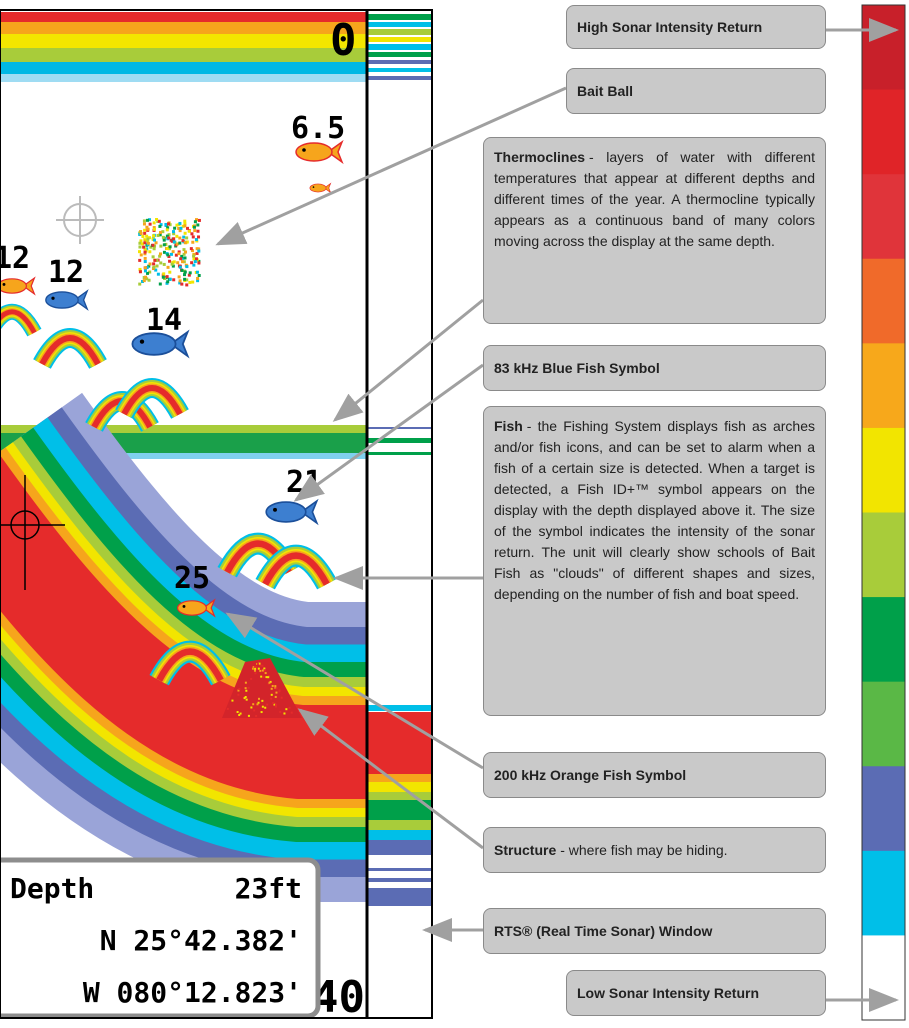 The image size is (909, 1028). Describe the element at coordinates (590, 774) in the screenshot. I see `callout-title: 200 kHz Orange Fish Symbol` at that location.